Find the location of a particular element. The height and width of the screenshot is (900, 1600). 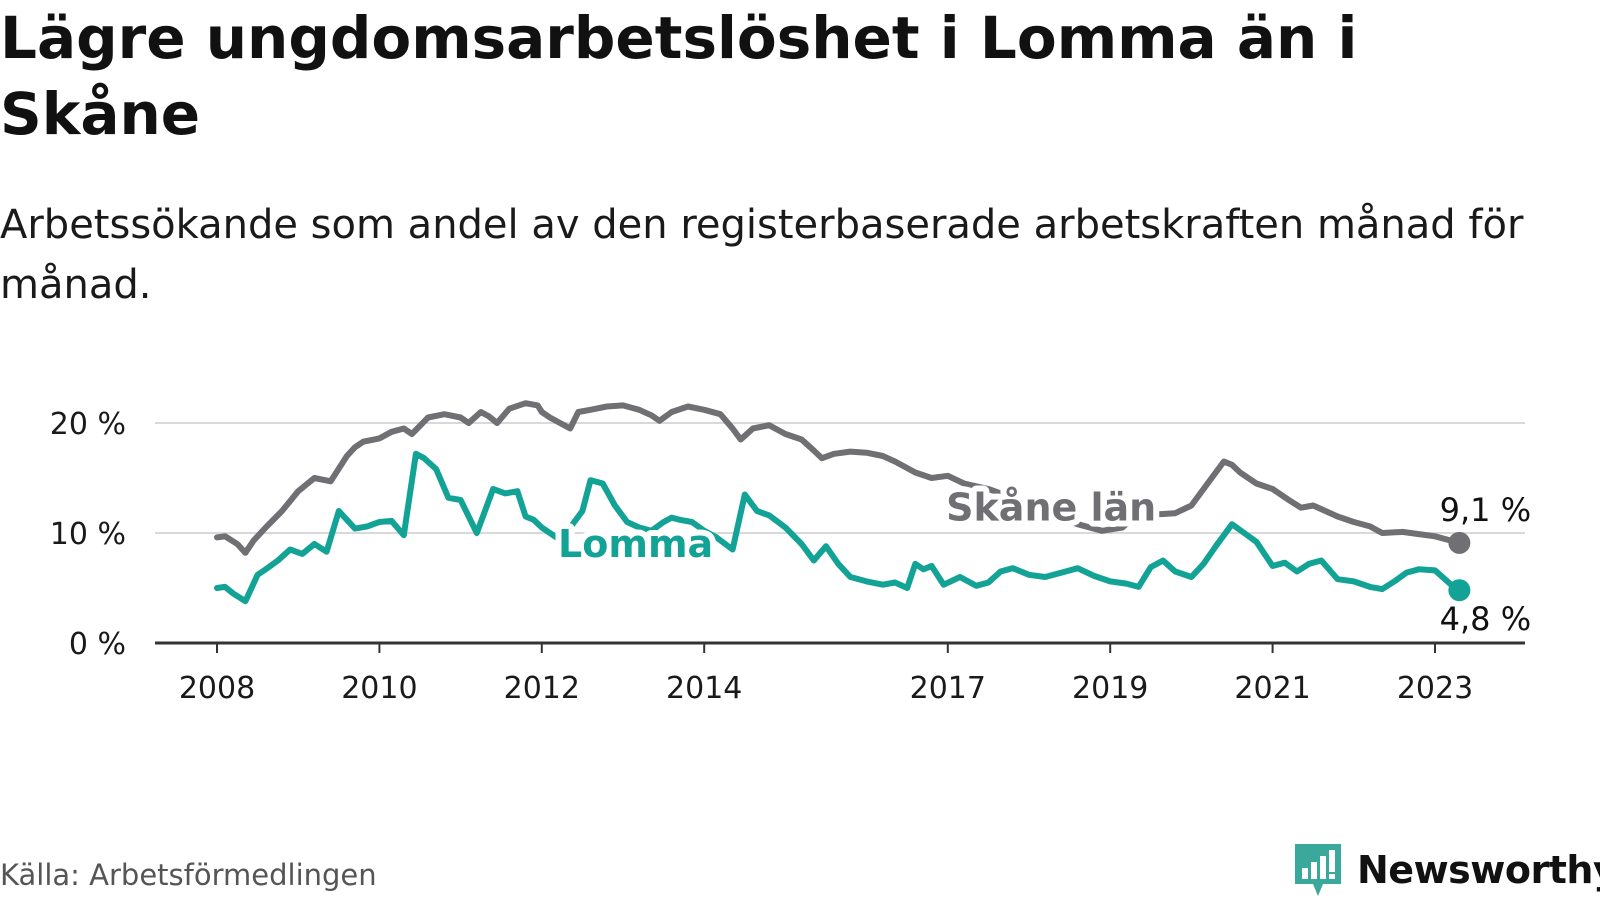

x-tick-label: 2023 is located at coordinates (1435, 688).